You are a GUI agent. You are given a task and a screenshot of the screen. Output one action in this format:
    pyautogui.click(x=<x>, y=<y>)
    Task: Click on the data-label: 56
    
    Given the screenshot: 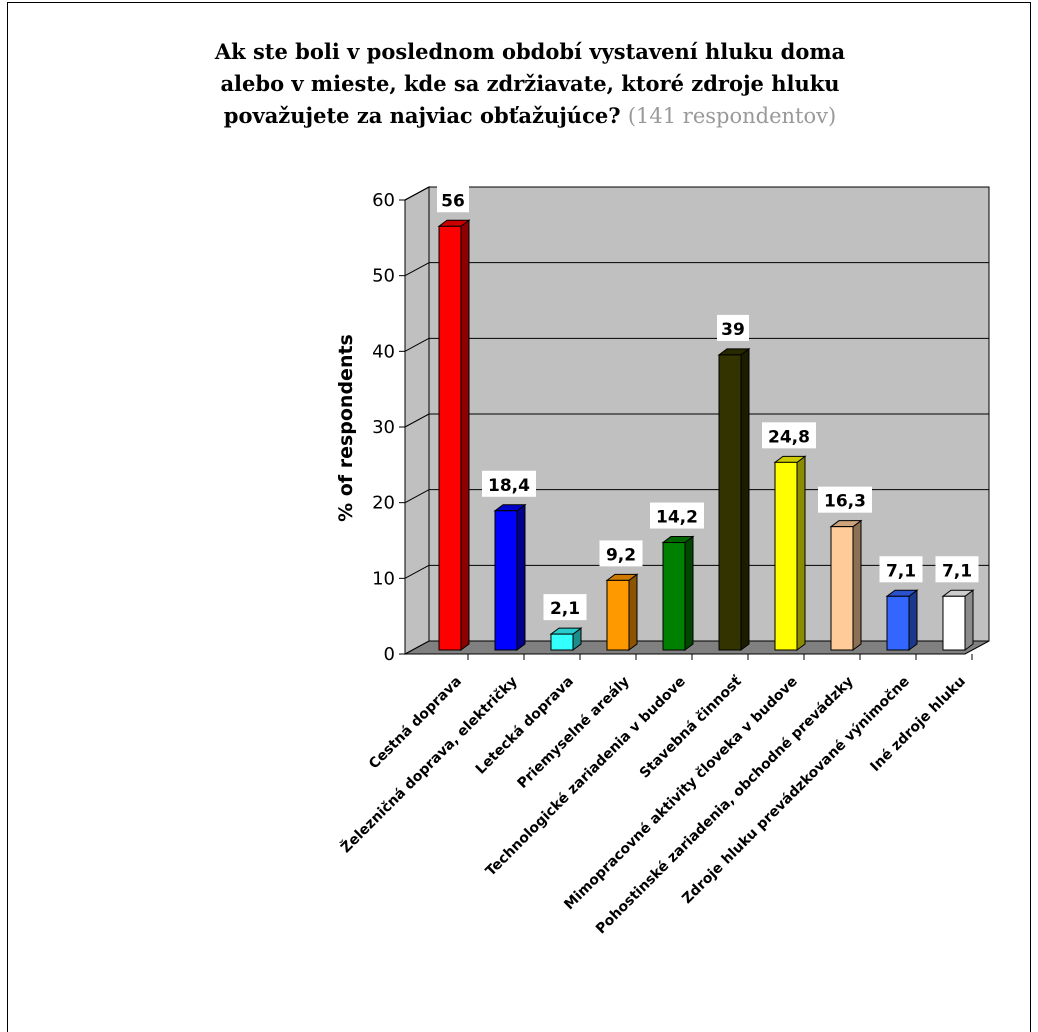 What is the action you would take?
    pyautogui.click(x=453, y=201)
    